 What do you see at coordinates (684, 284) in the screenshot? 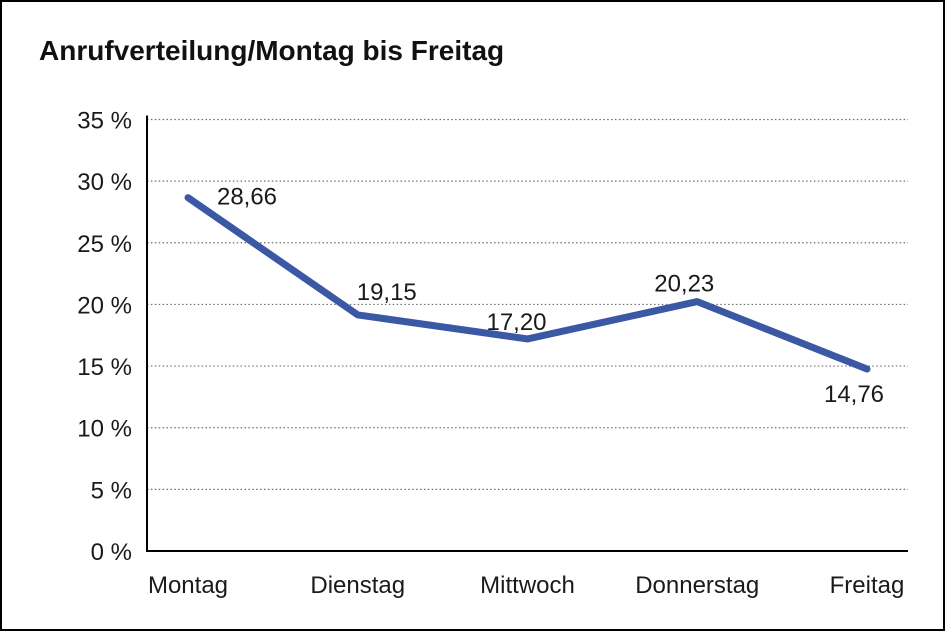
I see `data-point-label: 20,23` at bounding box center [684, 284].